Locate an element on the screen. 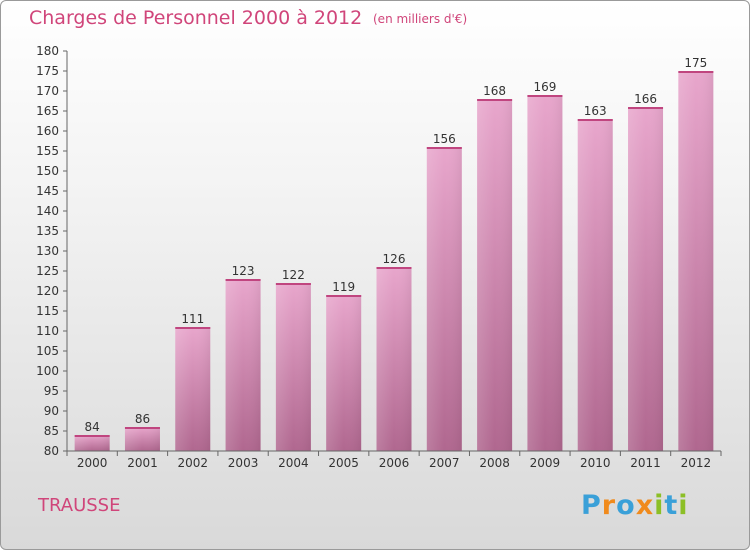 The height and width of the screenshot is (550, 750). x-tick-label: 2011 is located at coordinates (645, 463).